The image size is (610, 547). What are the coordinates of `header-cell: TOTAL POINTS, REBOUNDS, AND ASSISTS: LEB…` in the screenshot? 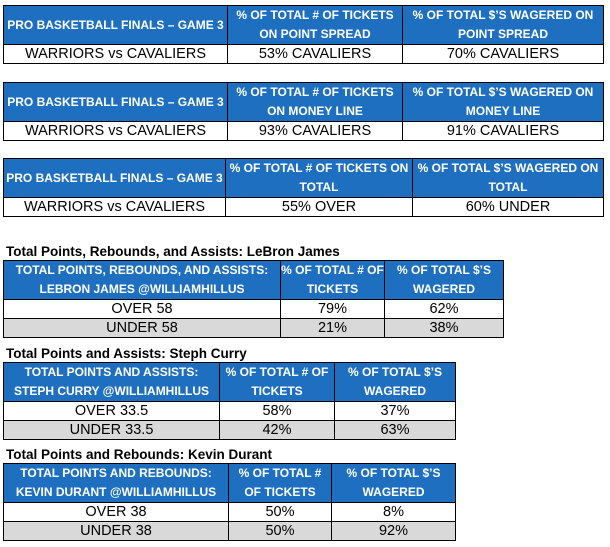 It's located at (142, 280).